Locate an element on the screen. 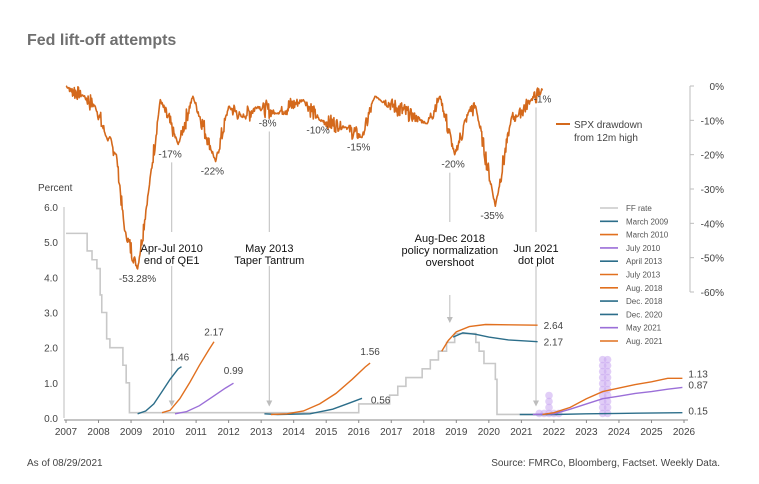  legend-item-label: March 2009 is located at coordinates (647, 221).